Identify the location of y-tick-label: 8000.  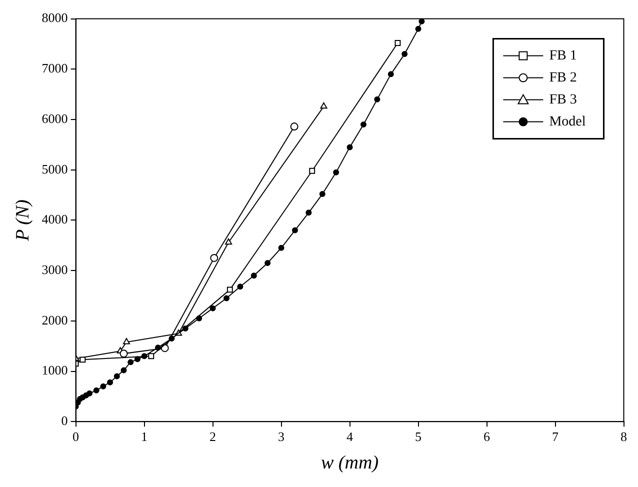
(55, 18).